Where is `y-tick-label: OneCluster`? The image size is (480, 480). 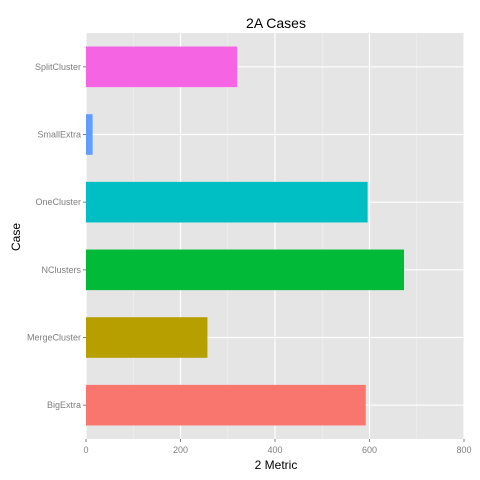
y-tick-label: OneCluster is located at coordinates (58, 202).